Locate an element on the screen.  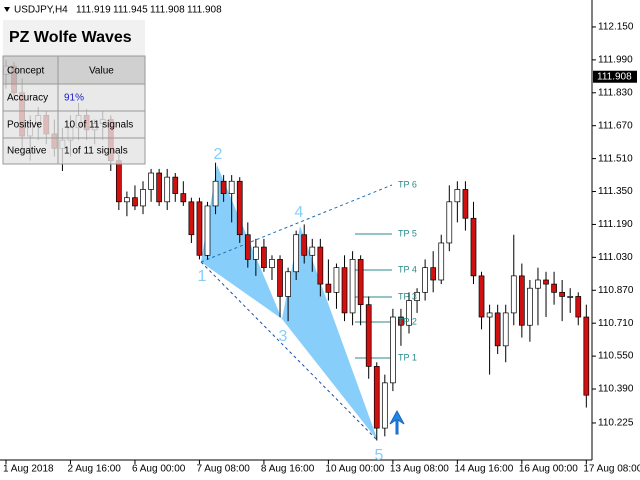
y-tick-label: 111.350 is located at coordinates (615, 191).